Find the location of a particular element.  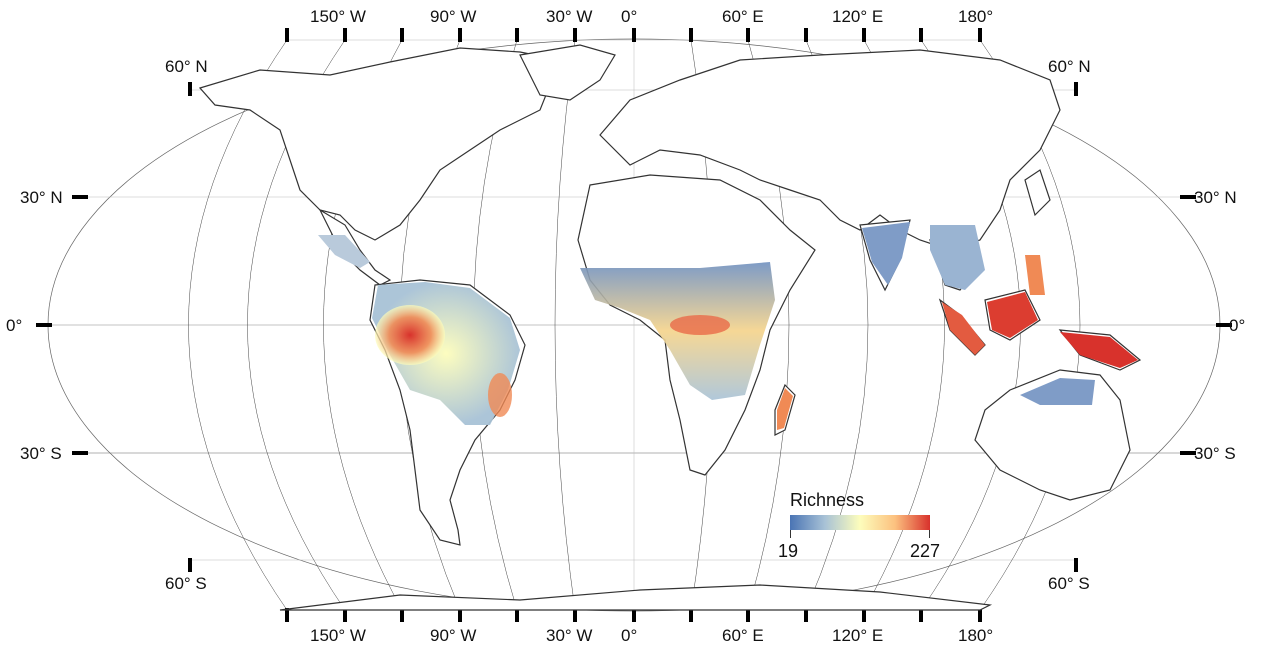

lon-label-bottom-150w: 150° W is located at coordinates (338, 635).